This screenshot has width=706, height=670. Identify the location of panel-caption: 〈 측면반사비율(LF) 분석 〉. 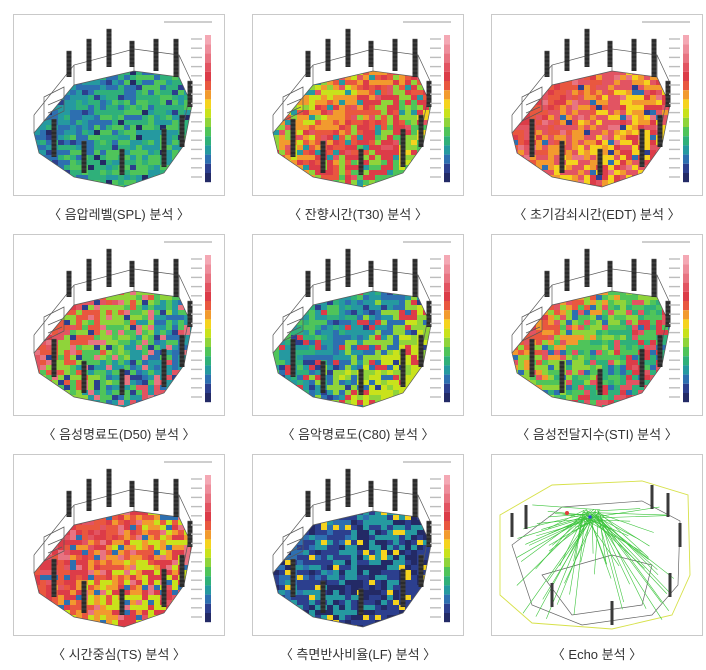
(358, 654).